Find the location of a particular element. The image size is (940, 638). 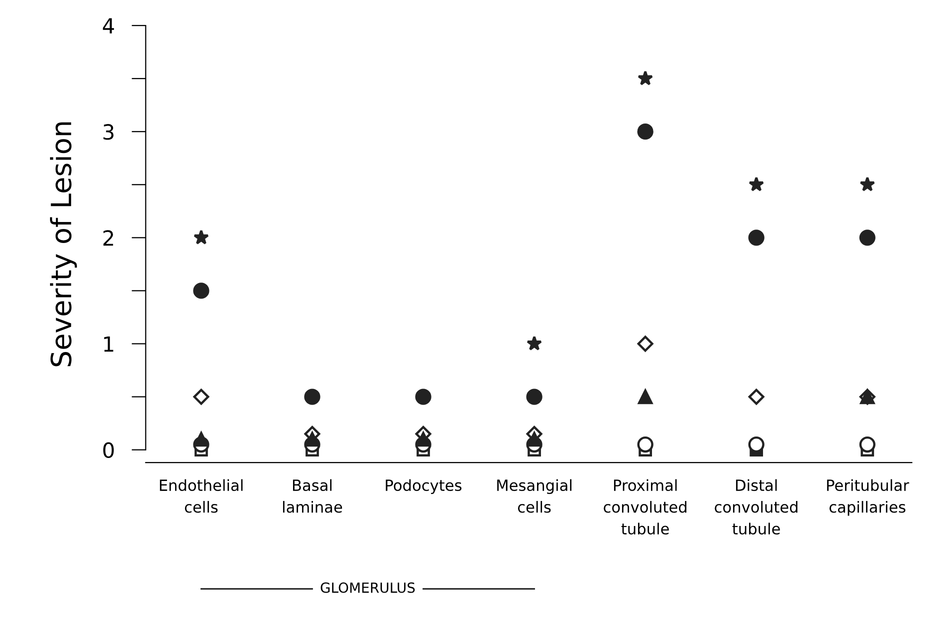

y-tick-label: 0 is located at coordinates (108, 450).